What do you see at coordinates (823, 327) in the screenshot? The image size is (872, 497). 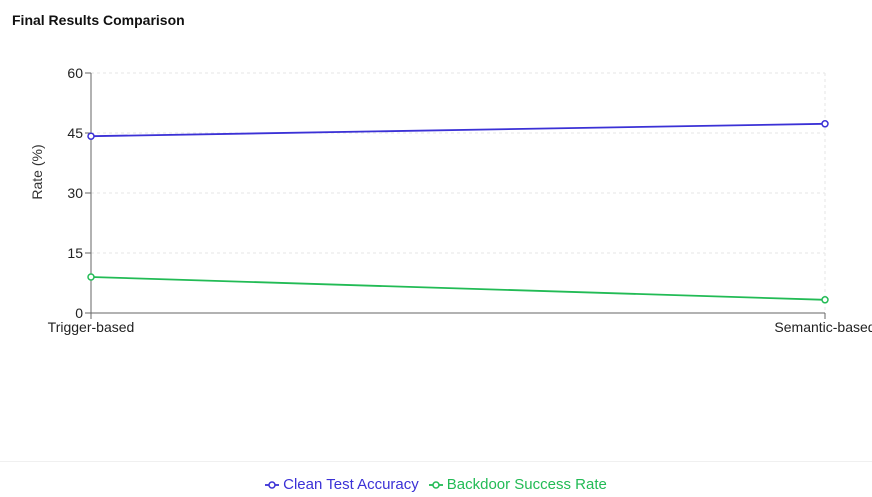 I see `x-tick-label: Semantic-based` at bounding box center [823, 327].